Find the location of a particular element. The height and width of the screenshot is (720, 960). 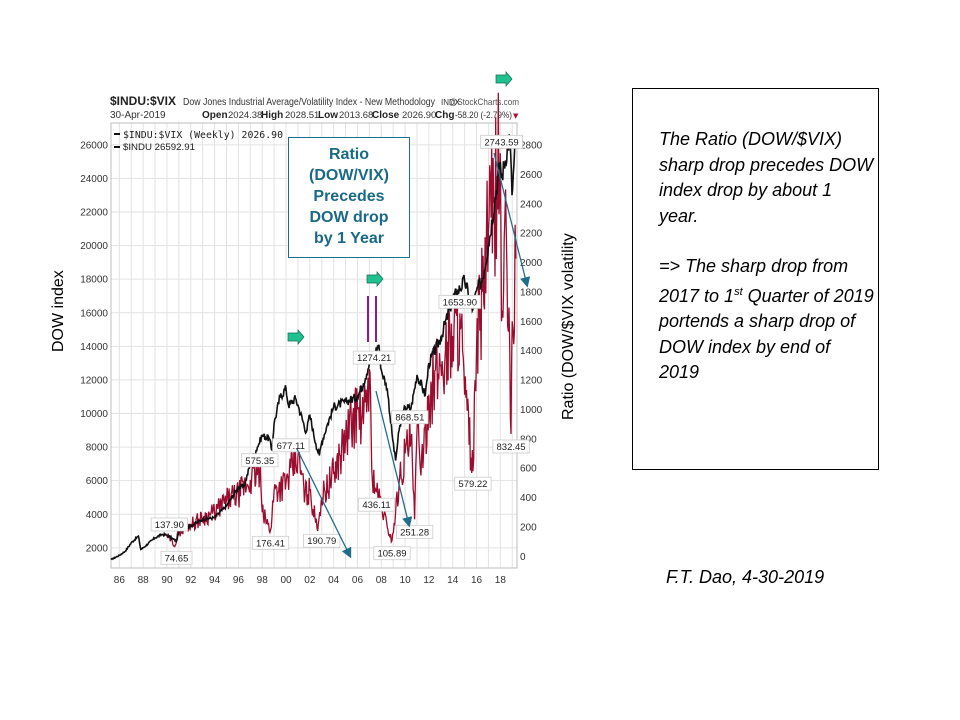

annotation-label: 2743.59 is located at coordinates (501, 142).